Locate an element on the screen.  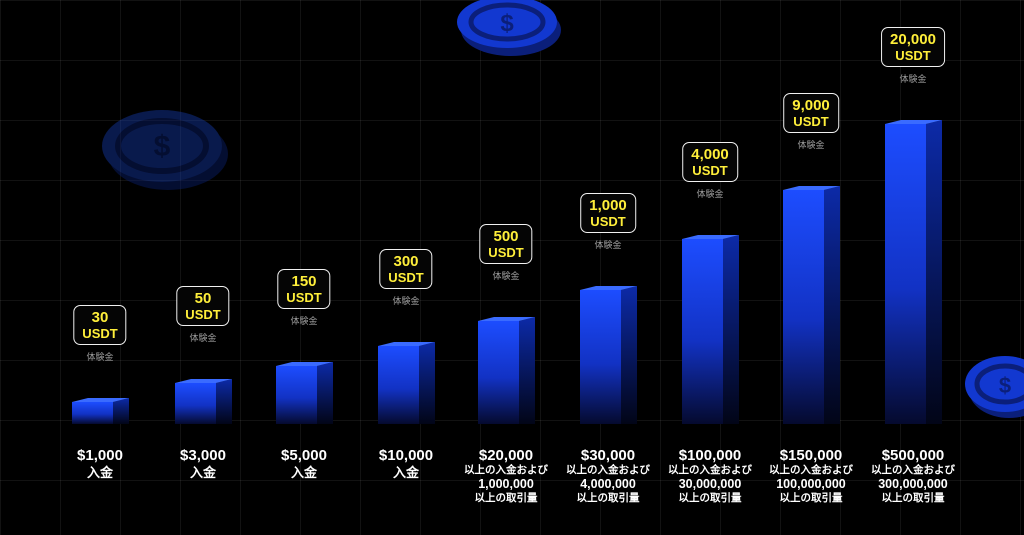
tier-label: $20,000 以上の入金および 1,000,000 以上の取引量 is located at coordinates (506, 476).